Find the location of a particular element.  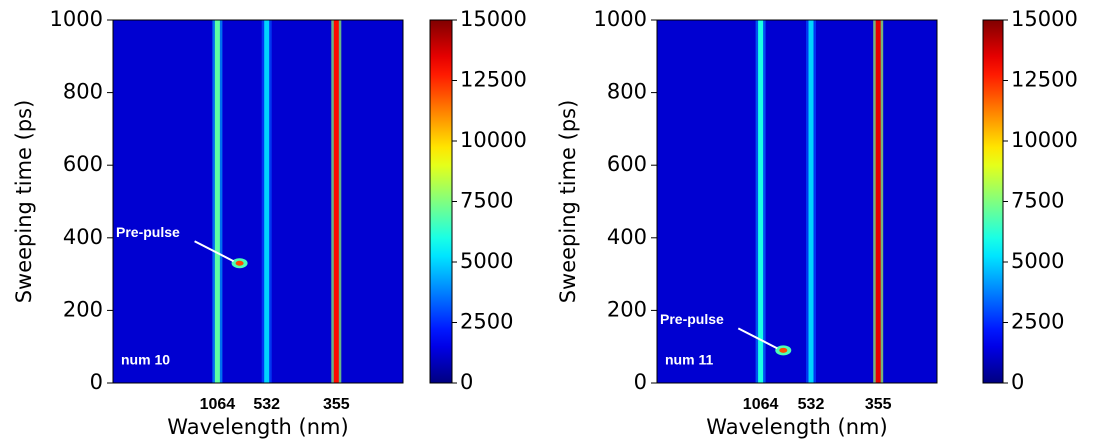

panel-label: num 10 is located at coordinates (145, 360).